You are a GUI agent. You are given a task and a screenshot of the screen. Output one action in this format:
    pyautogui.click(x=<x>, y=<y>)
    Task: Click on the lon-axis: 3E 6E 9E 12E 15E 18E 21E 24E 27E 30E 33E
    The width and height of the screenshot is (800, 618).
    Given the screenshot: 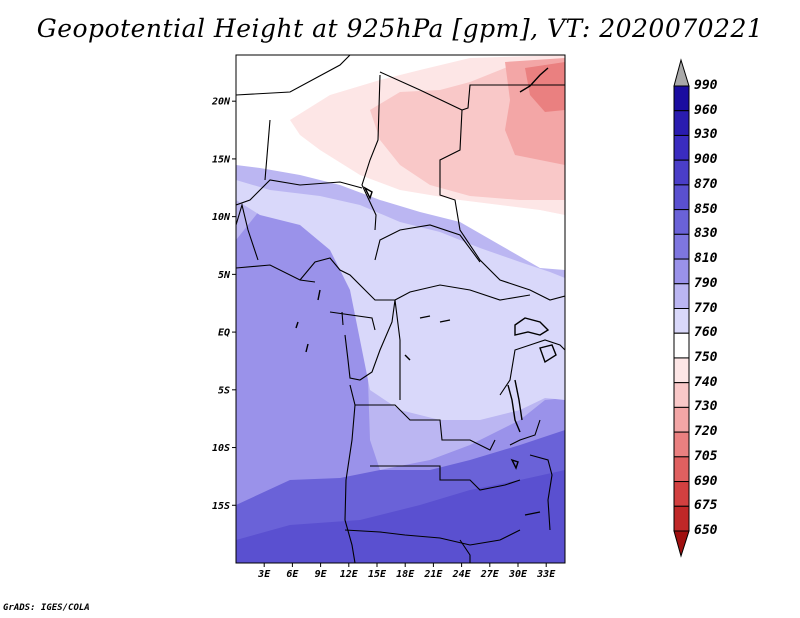 What is the action you would take?
    pyautogui.click(x=406, y=571)
    